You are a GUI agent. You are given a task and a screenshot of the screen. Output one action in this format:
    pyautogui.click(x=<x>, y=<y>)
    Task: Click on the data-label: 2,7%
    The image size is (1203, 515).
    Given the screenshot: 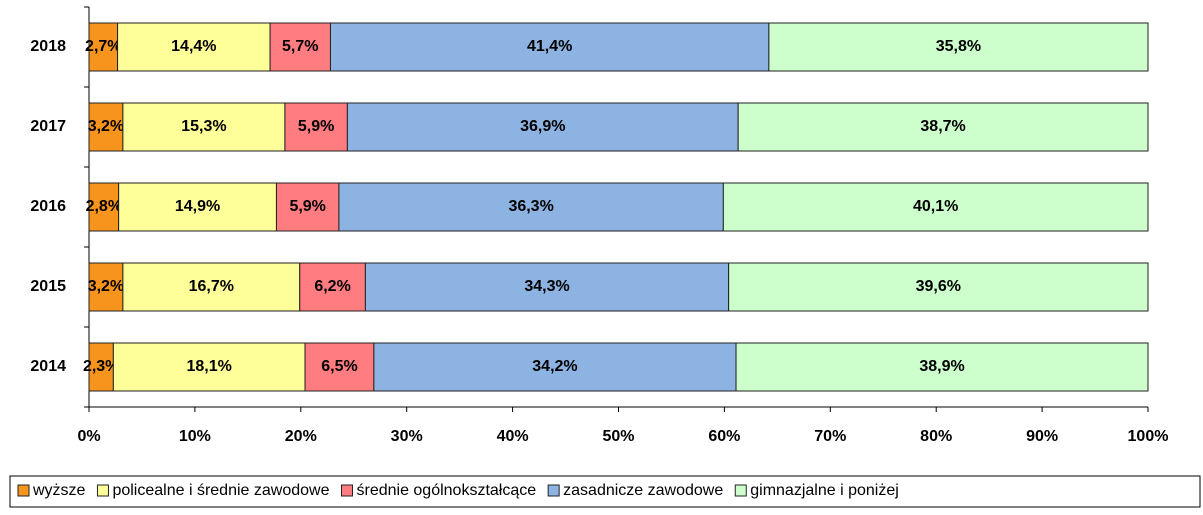 What is the action you would take?
    pyautogui.click(x=103, y=46)
    